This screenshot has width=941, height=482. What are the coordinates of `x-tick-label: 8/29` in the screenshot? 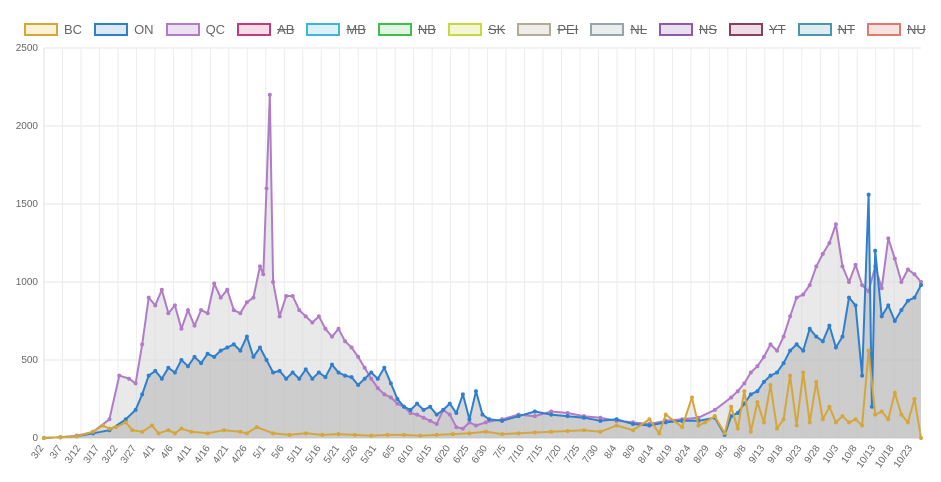 It's located at (702, 454).